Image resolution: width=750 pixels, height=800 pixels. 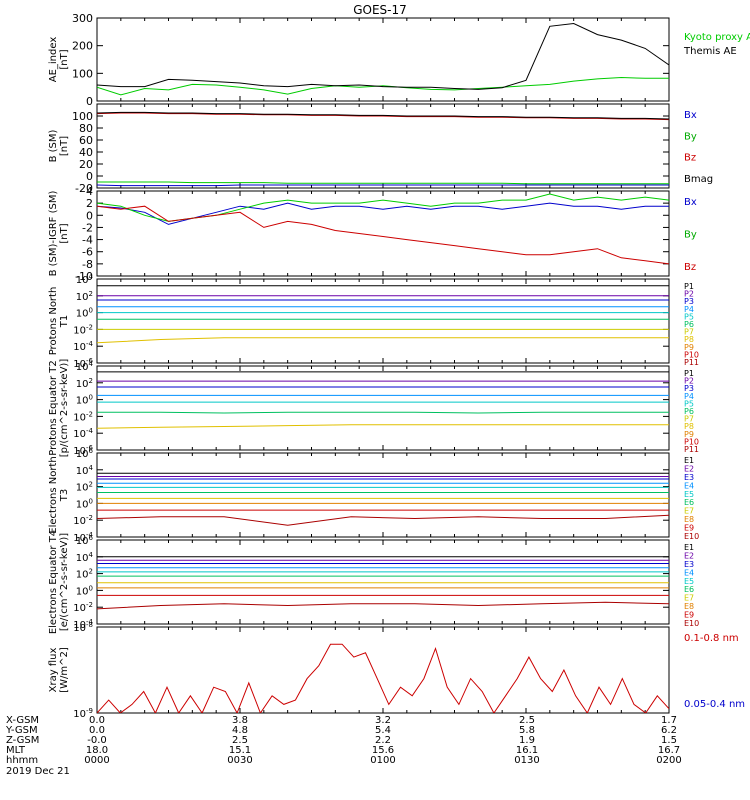 I want to click on y-axis-label: Electrons Equator T4[e/(cm^2-s-sr-keV)], so click(x=59, y=582).